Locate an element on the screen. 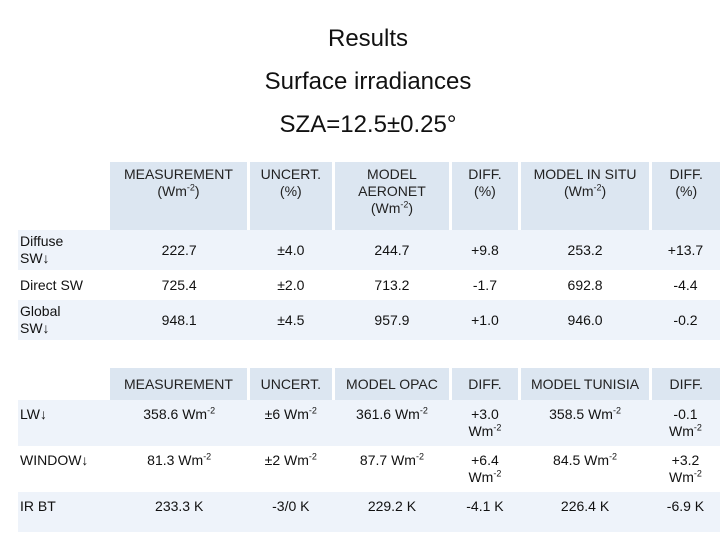  header-measurement: MEASUREMENT (Wm-2) is located at coordinates (179, 196).